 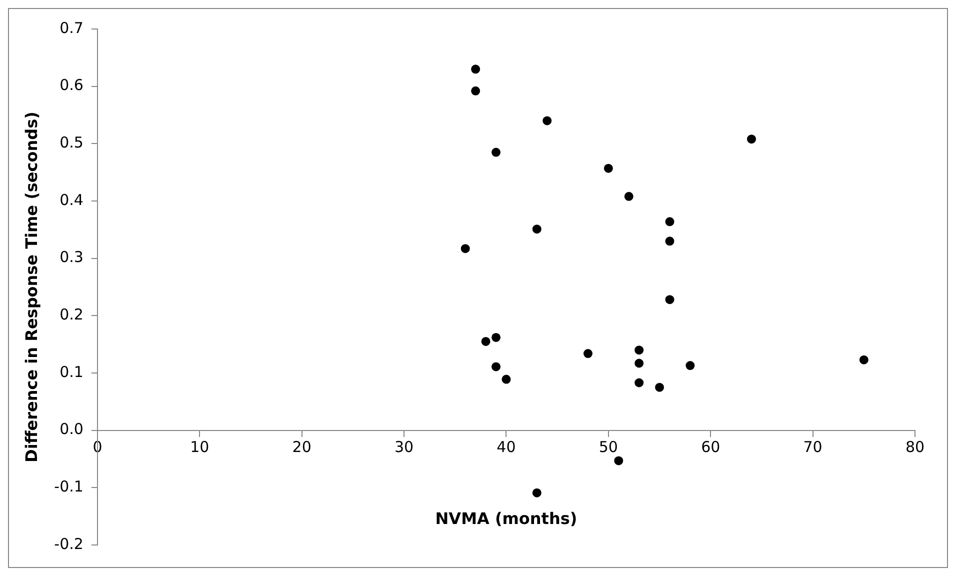 What do you see at coordinates (812, 447) in the screenshot?
I see `x-tick-label: 70` at bounding box center [812, 447].